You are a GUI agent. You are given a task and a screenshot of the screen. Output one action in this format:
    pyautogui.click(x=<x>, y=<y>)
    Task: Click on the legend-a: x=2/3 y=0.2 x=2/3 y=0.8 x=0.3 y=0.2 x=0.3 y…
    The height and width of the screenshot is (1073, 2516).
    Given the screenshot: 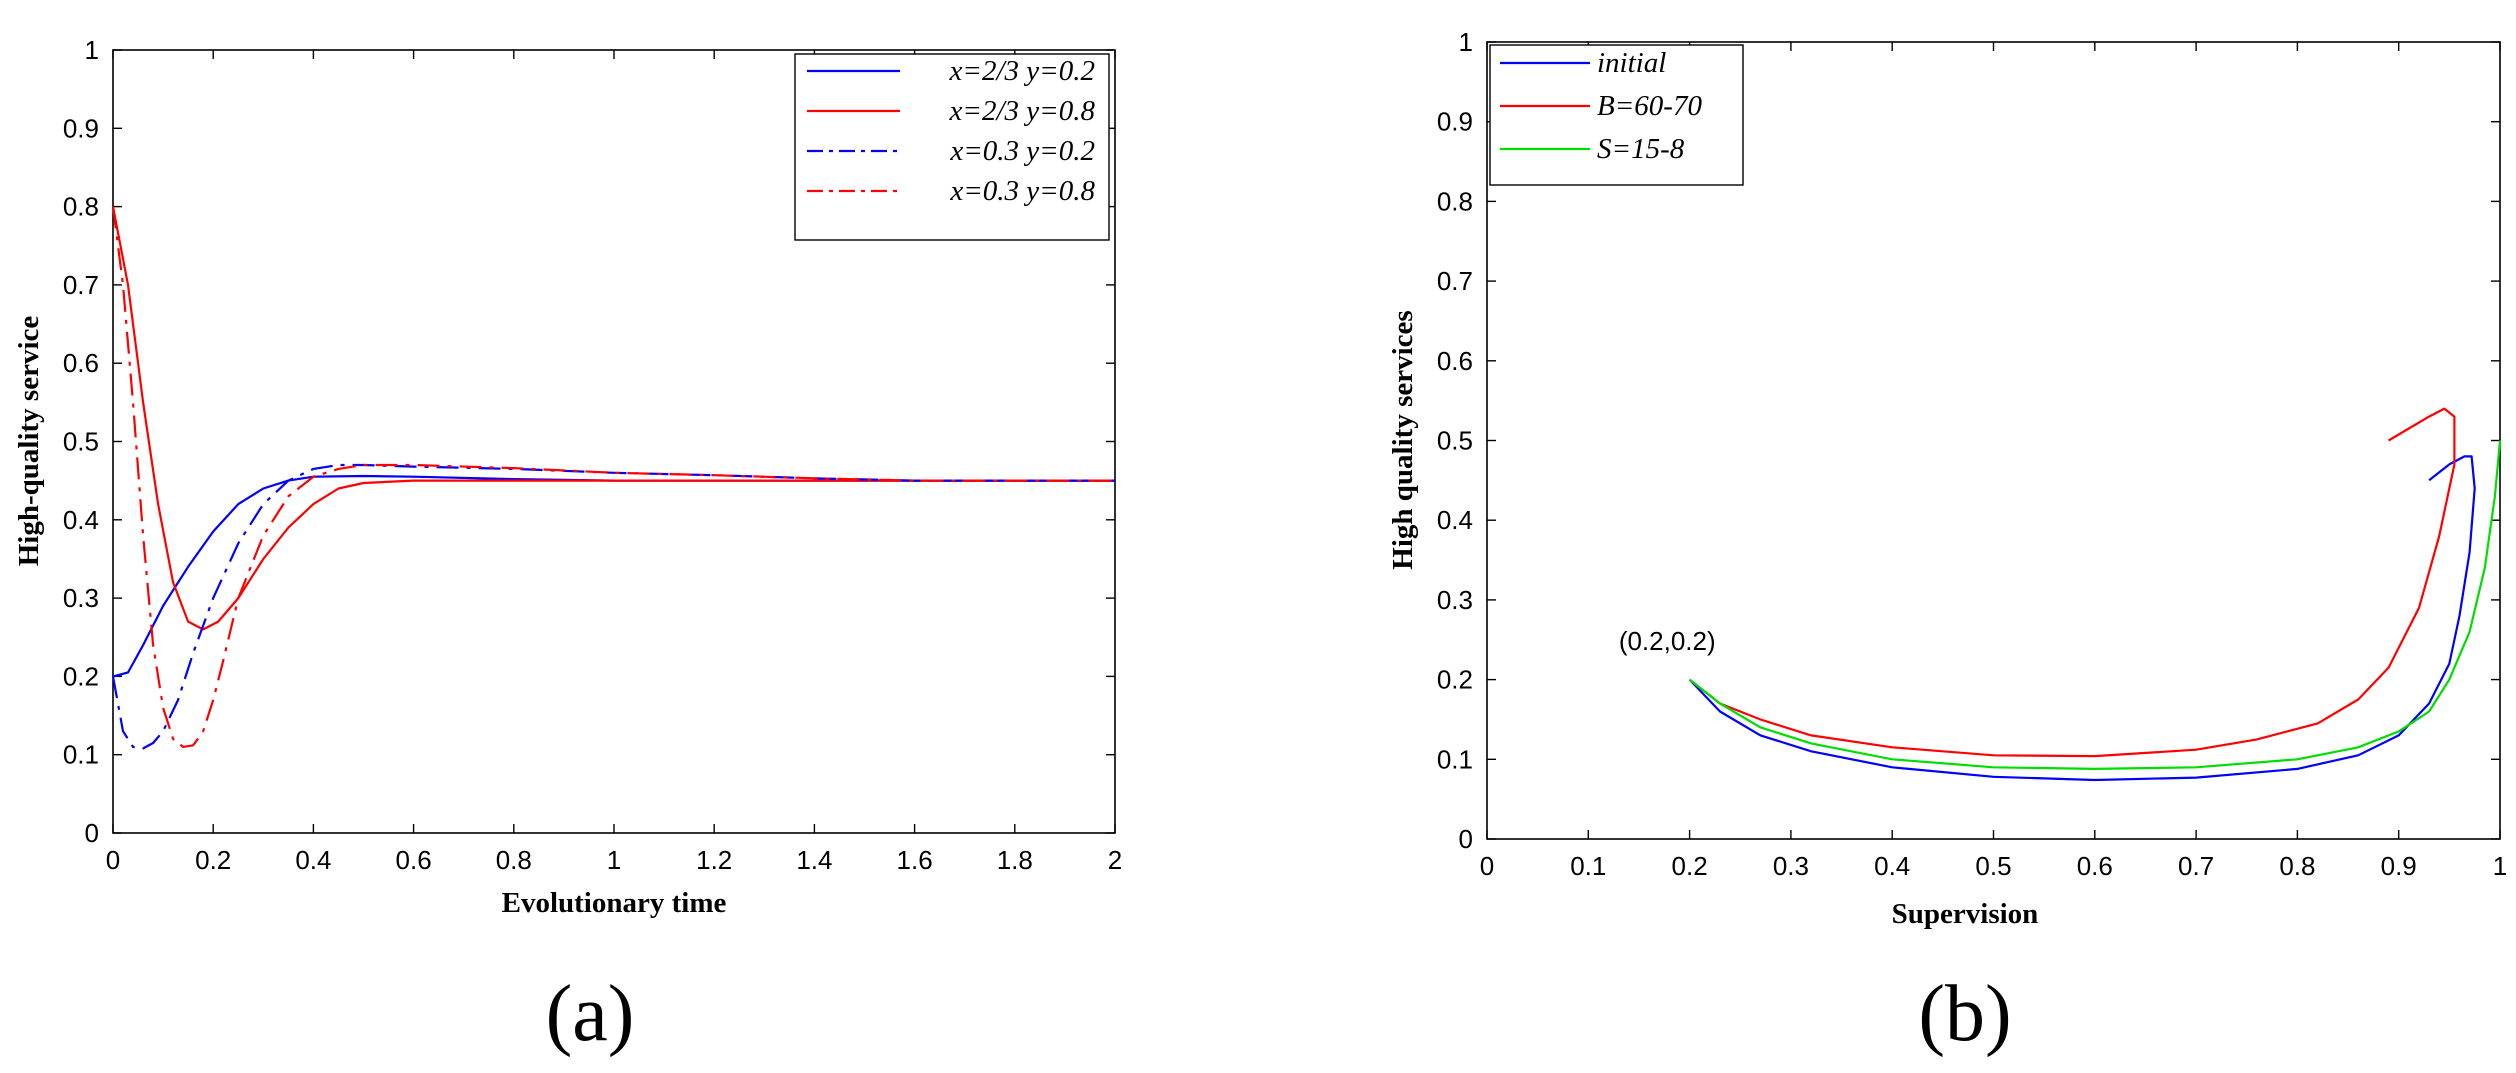 What is the action you would take?
    pyautogui.click(x=952, y=147)
    